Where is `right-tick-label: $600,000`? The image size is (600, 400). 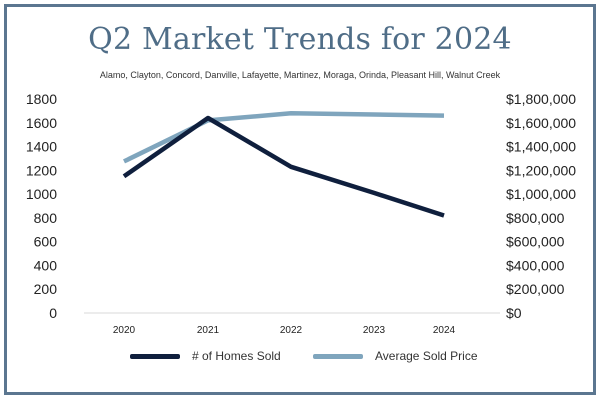 right-tick-label: $600,000 is located at coordinates (535, 242).